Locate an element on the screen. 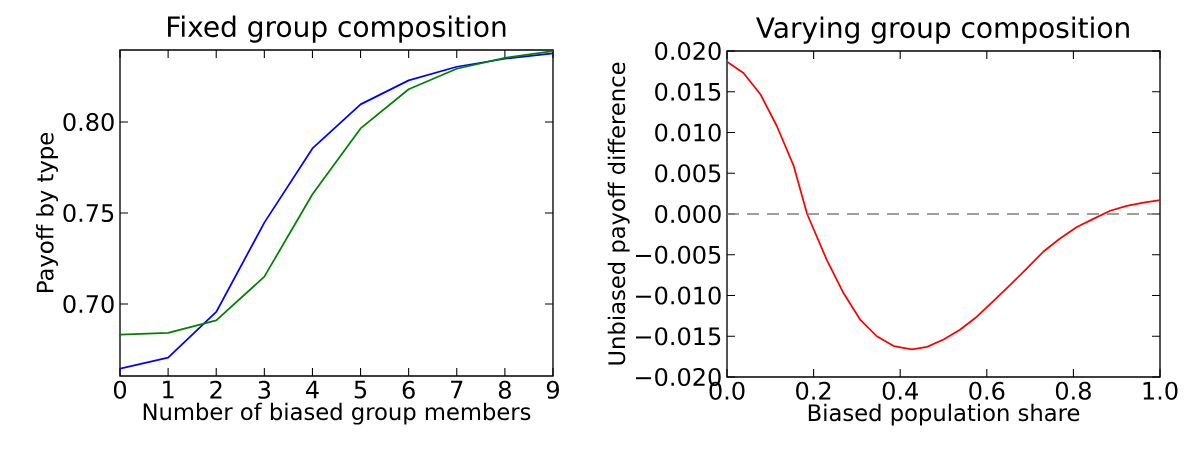 The width and height of the screenshot is (1189, 451). x-tick-label: 9 is located at coordinates (552, 389).